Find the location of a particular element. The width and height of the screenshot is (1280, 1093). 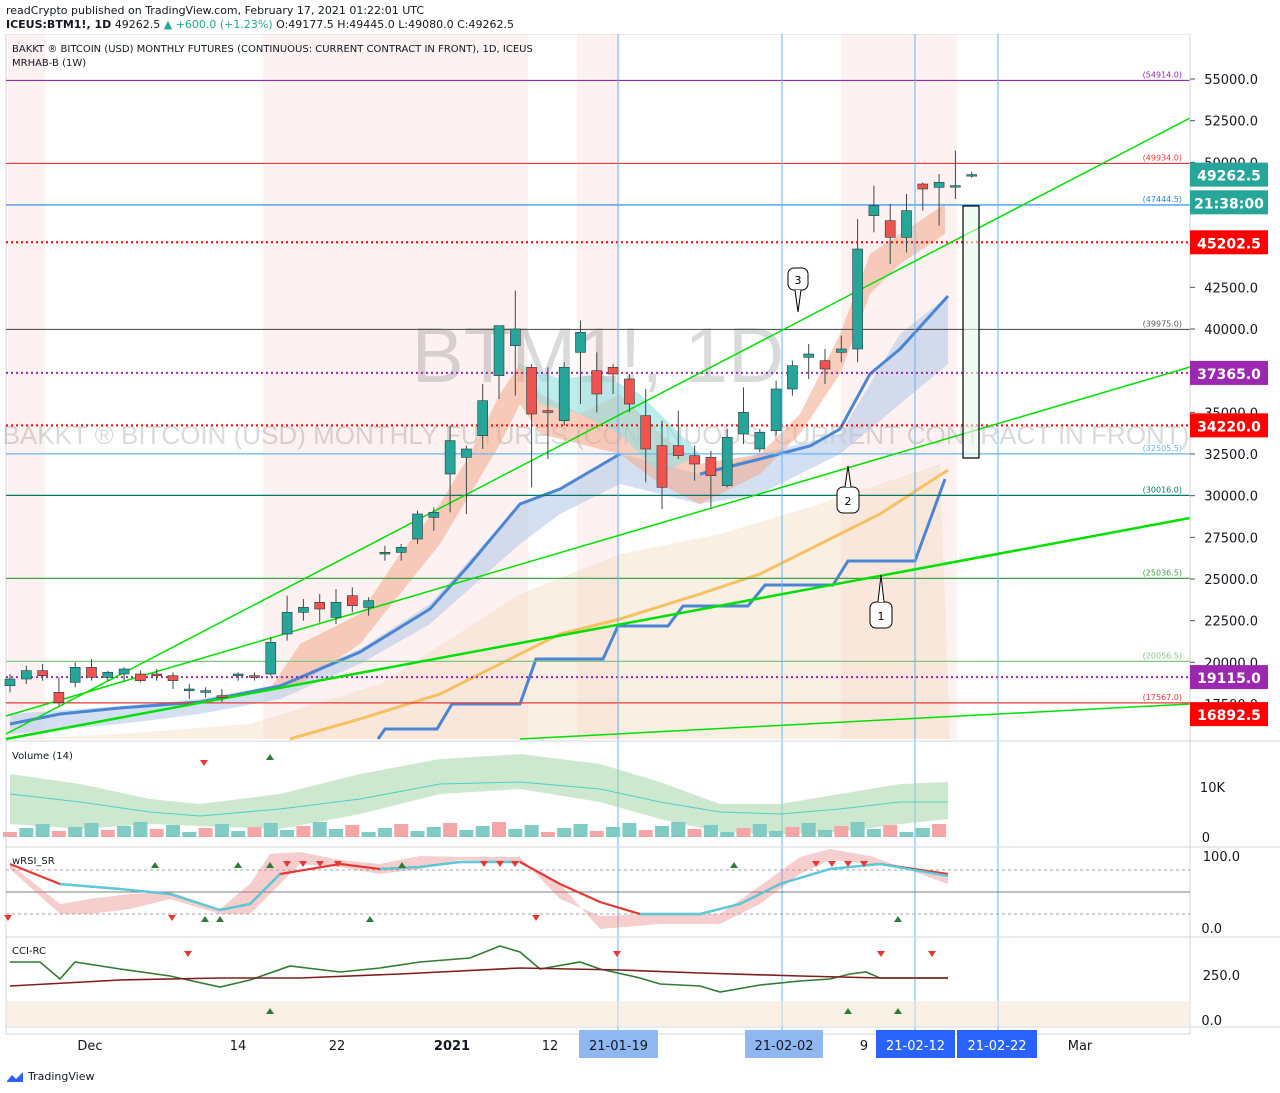

legend-indicator: MRHAB-B (1W) is located at coordinates (49, 63).